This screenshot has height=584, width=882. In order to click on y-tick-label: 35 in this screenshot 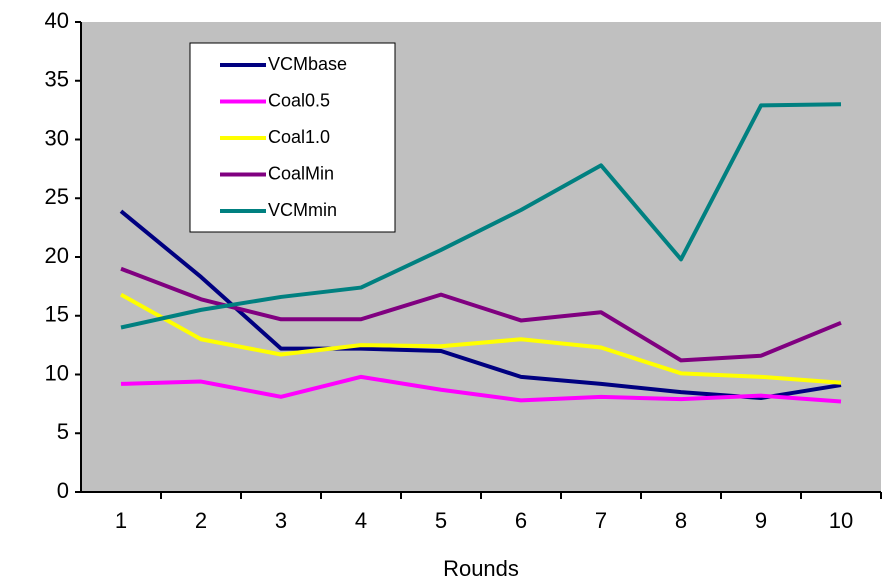, I will do `click(57, 79)`.